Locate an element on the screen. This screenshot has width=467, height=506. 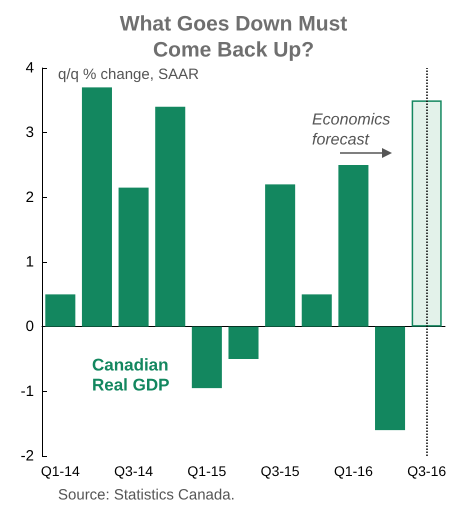
y-axis-title: q/q % change, SAAR is located at coordinates (129, 74).